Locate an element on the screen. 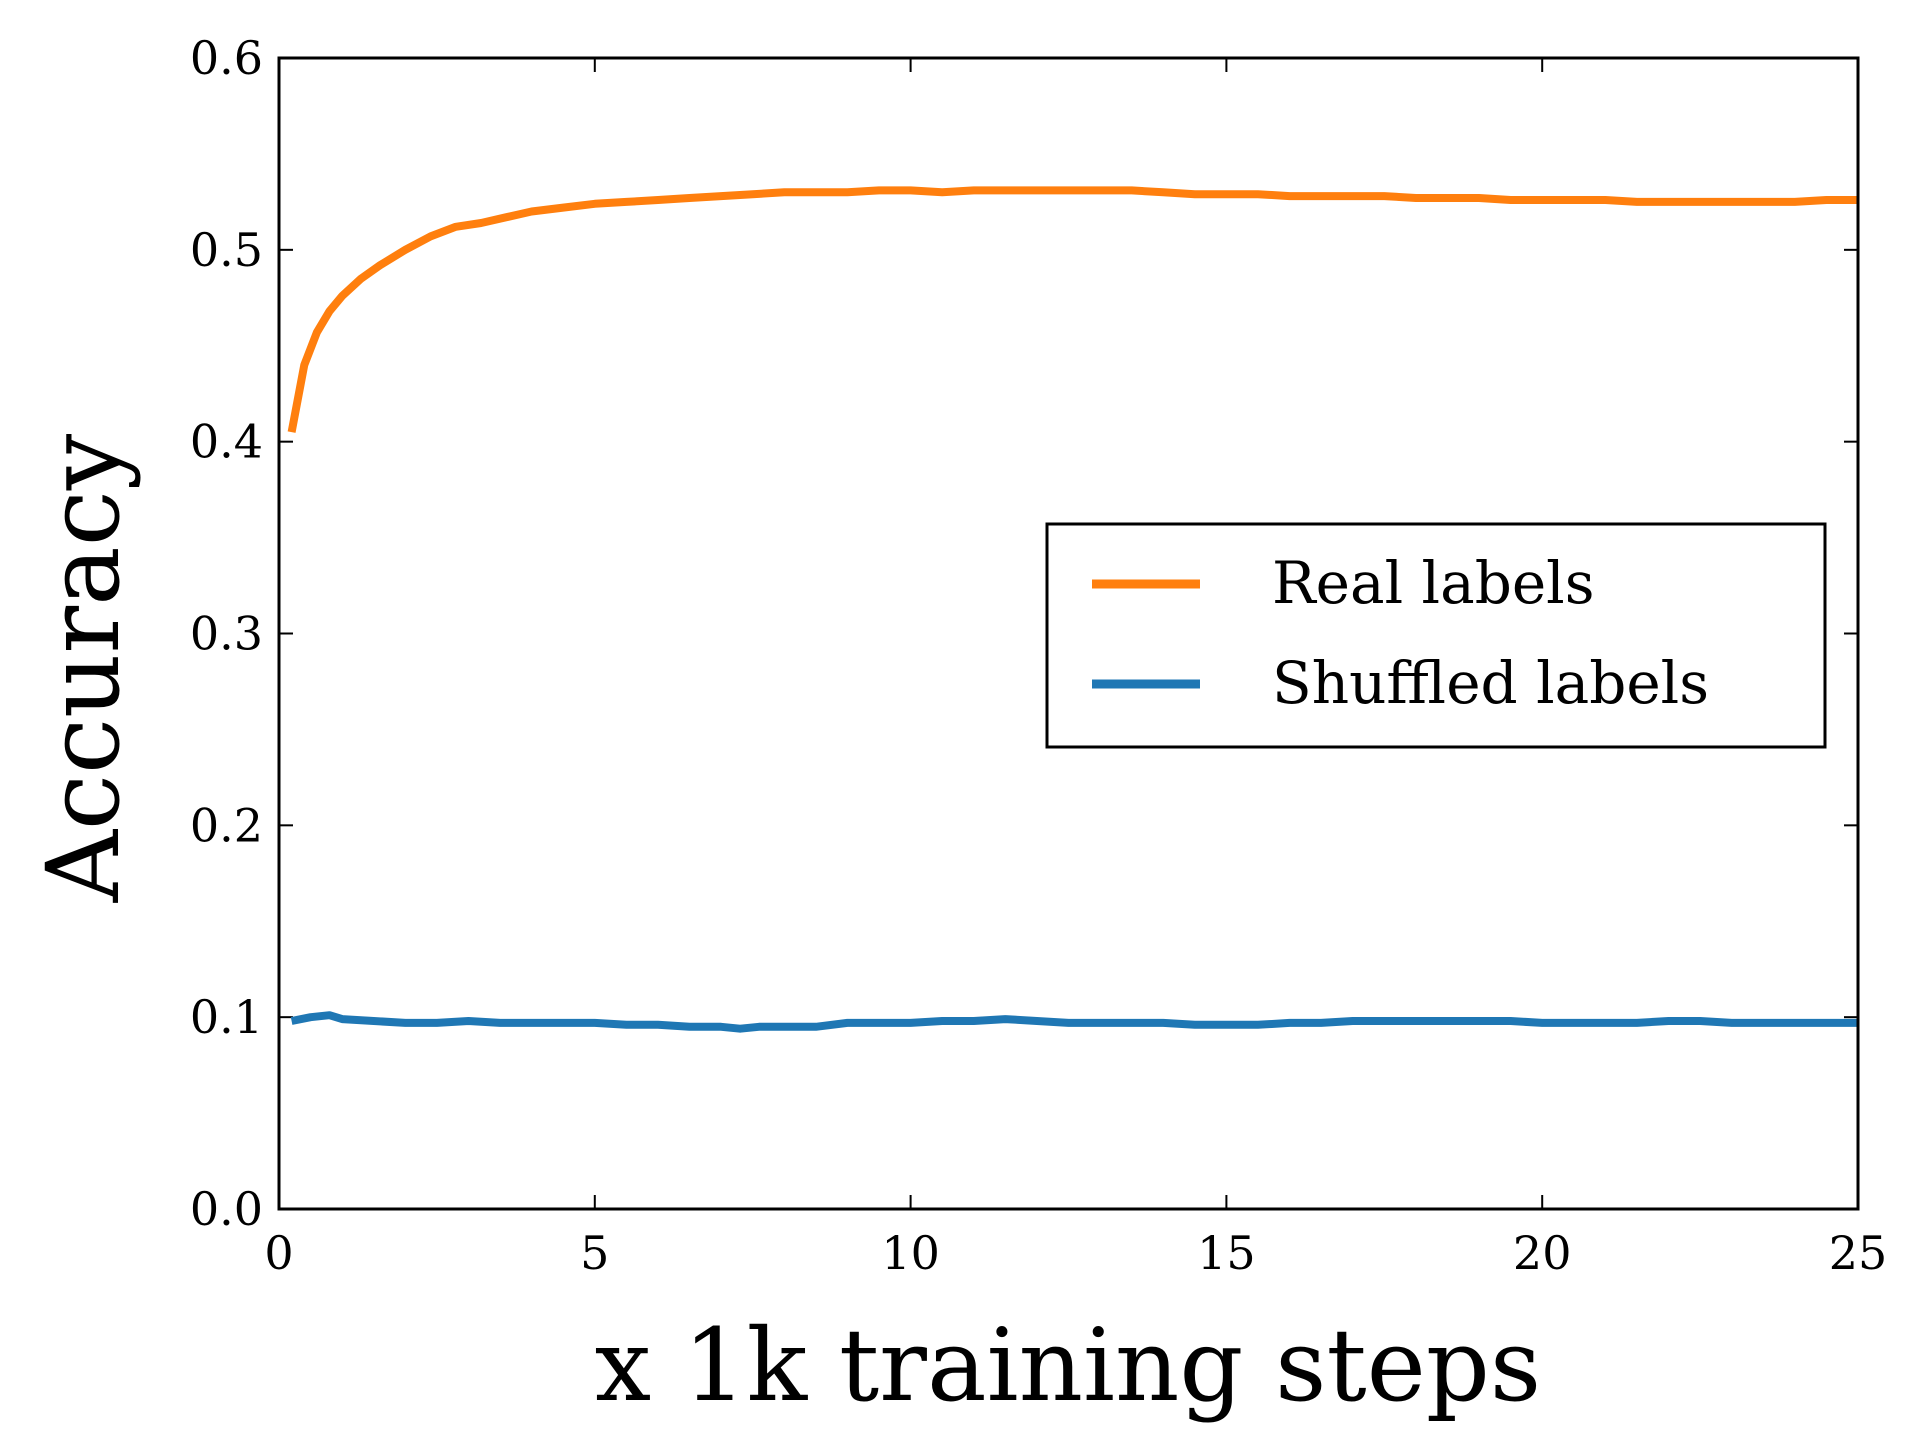  y-tick-label: 0.4 is located at coordinates (226, 442).